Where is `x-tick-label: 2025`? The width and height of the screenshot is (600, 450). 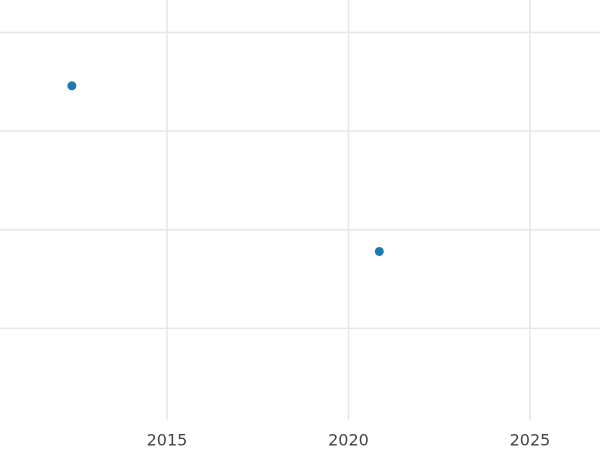
x-tick-label: 2025 is located at coordinates (530, 440).